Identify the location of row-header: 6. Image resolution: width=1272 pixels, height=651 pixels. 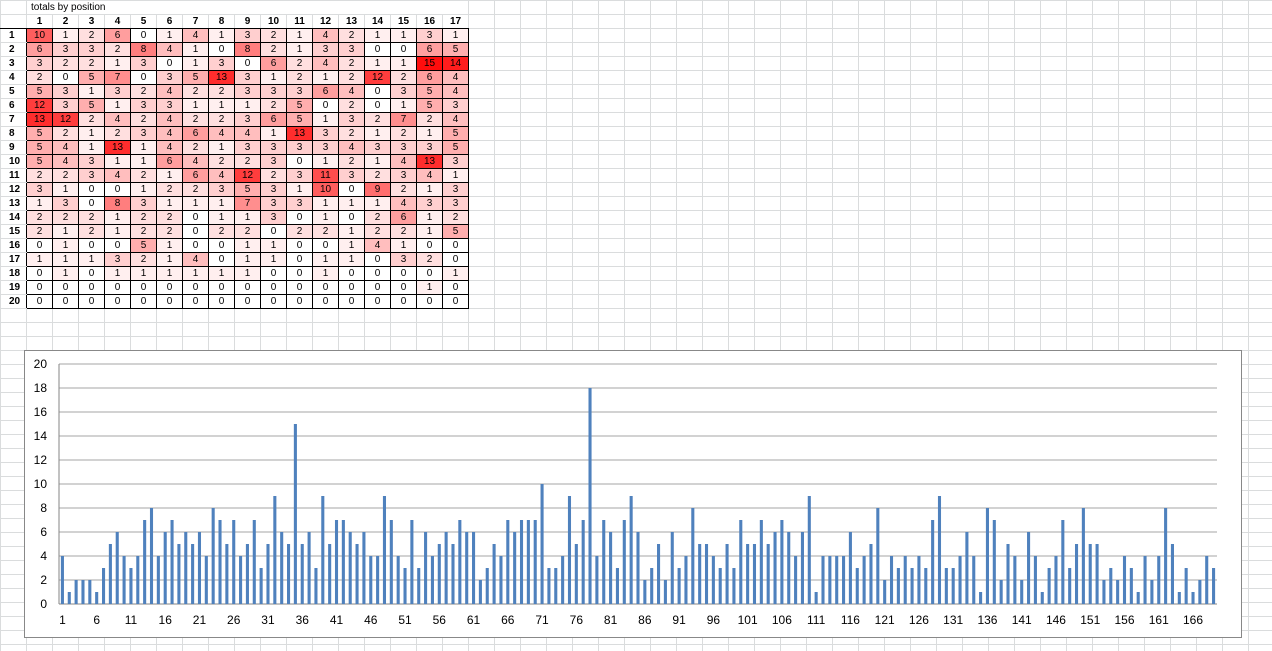
(13, 105).